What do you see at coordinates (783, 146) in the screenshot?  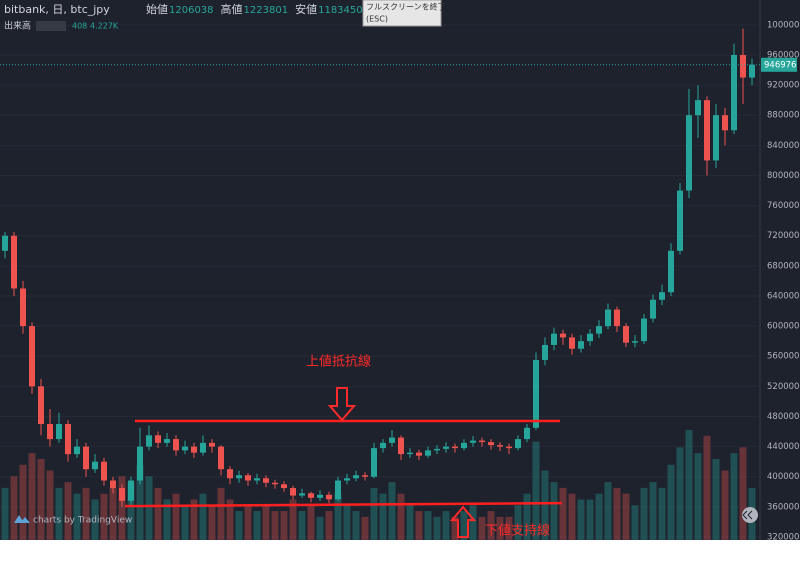 I see `y-tick-label: 840000` at bounding box center [783, 146].